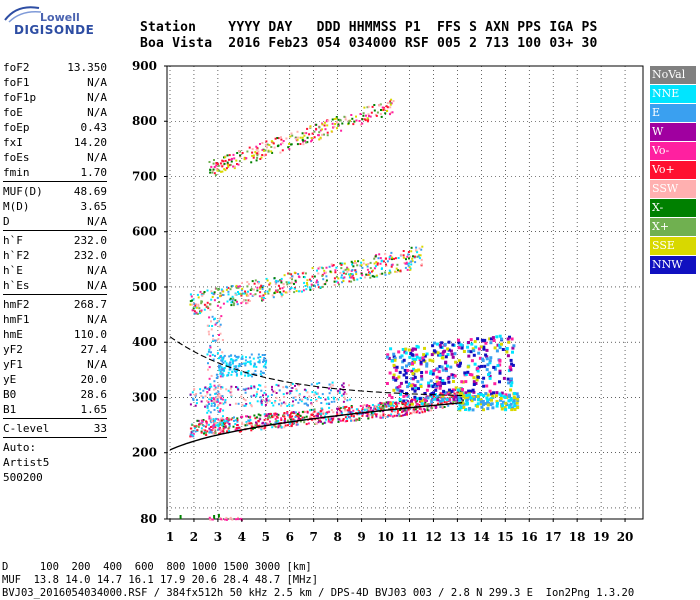 The height and width of the screenshot is (600, 700). Describe the element at coordinates (13, 142) in the screenshot. I see `param-label: fxI` at that location.